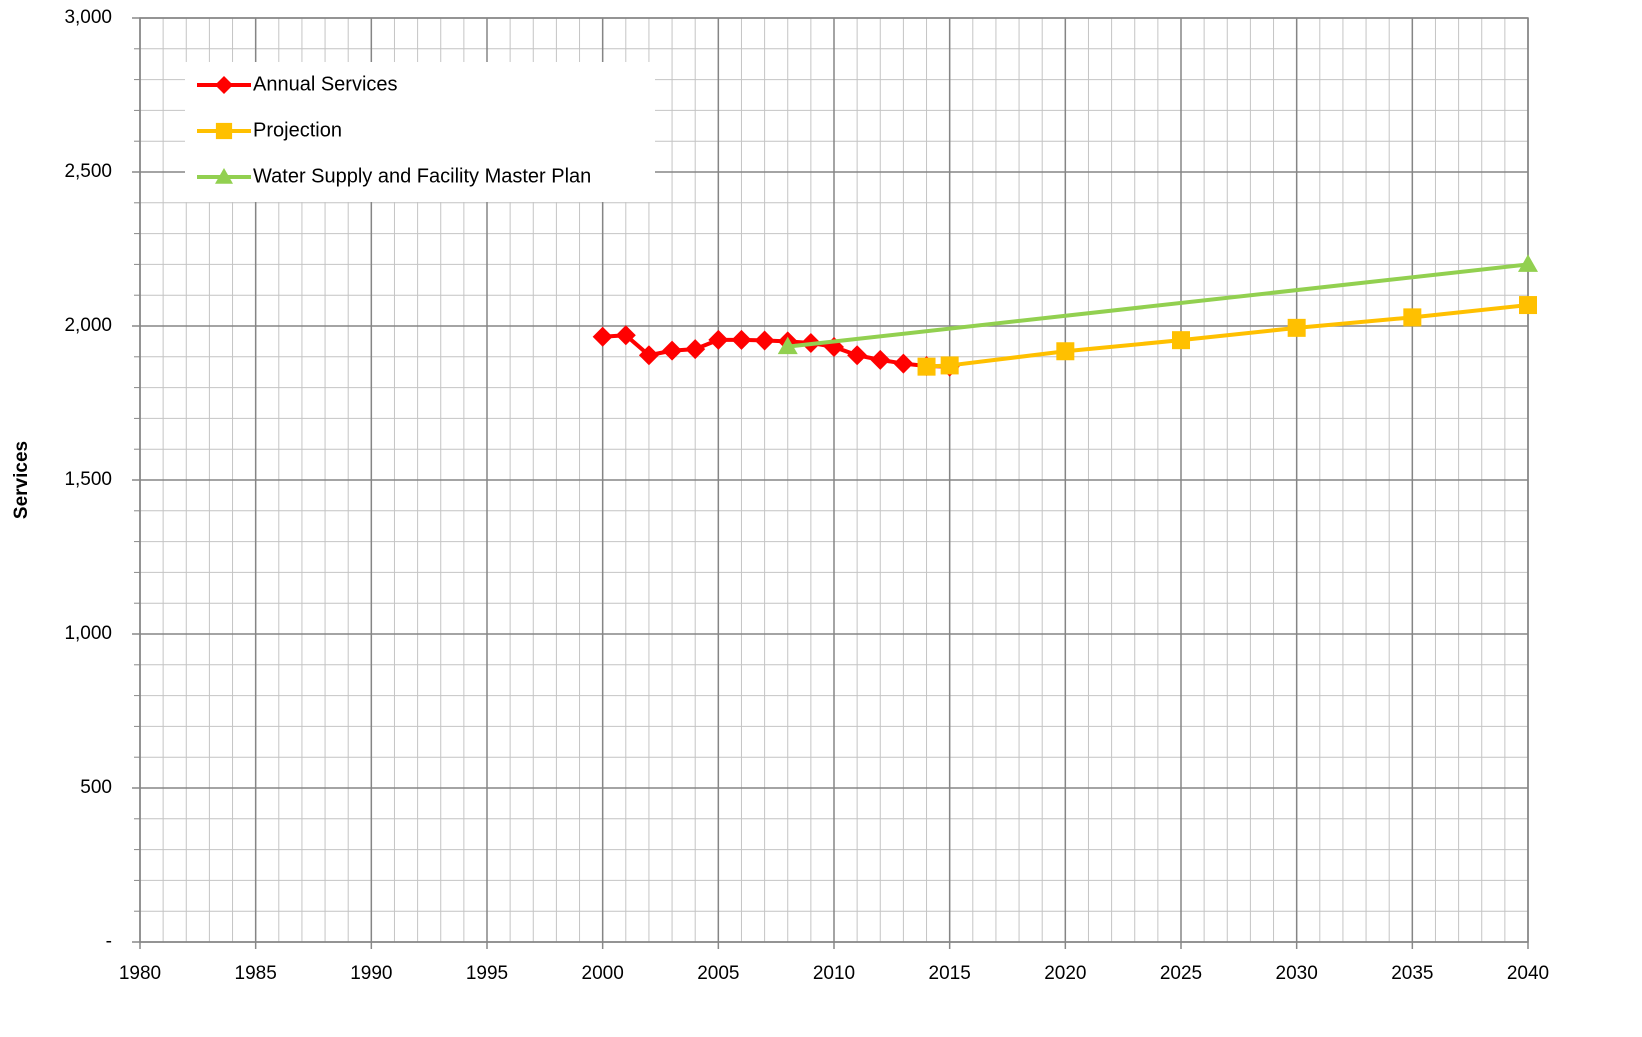 The image size is (1642, 1037). Describe the element at coordinates (371, 973) in the screenshot. I see `x-tick-label: 1990` at that location.